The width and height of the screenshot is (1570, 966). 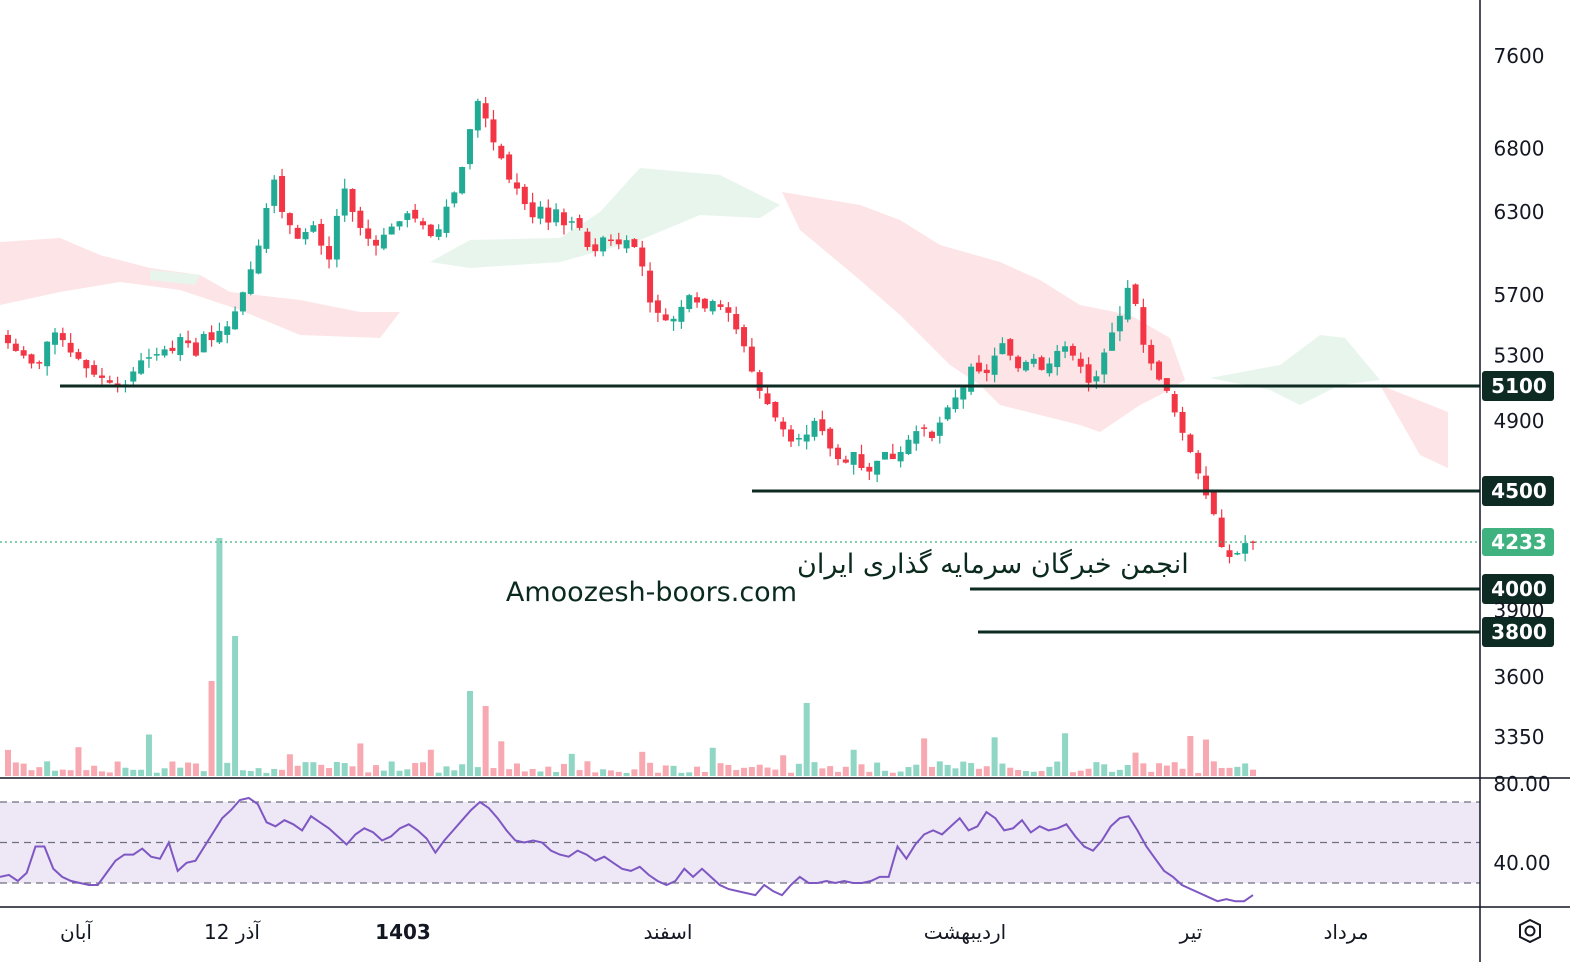 What do you see at coordinates (1530, 931) in the screenshot?
I see `chart-settings-icon` at bounding box center [1530, 931].